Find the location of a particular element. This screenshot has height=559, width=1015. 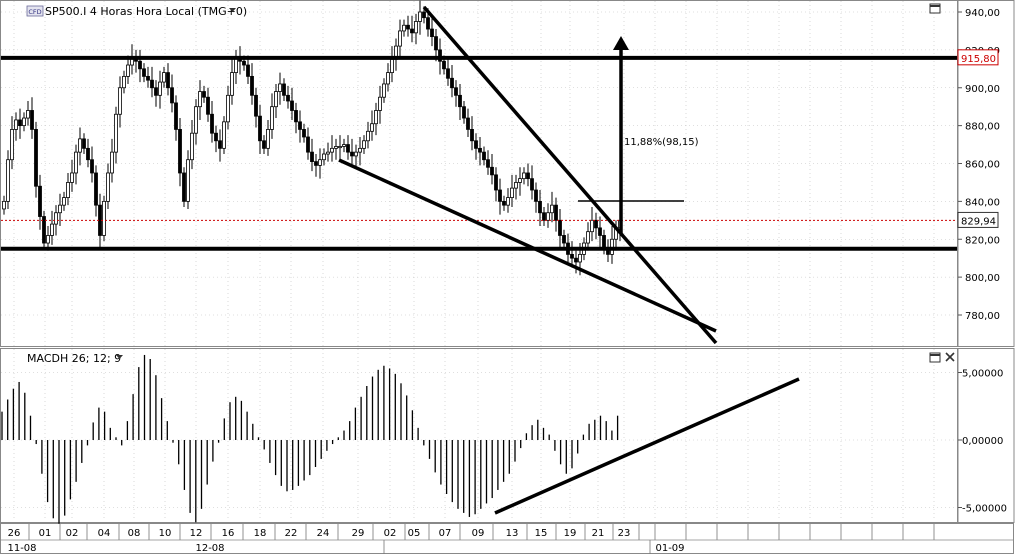

last-price-label: 829,94 is located at coordinates (978, 221).